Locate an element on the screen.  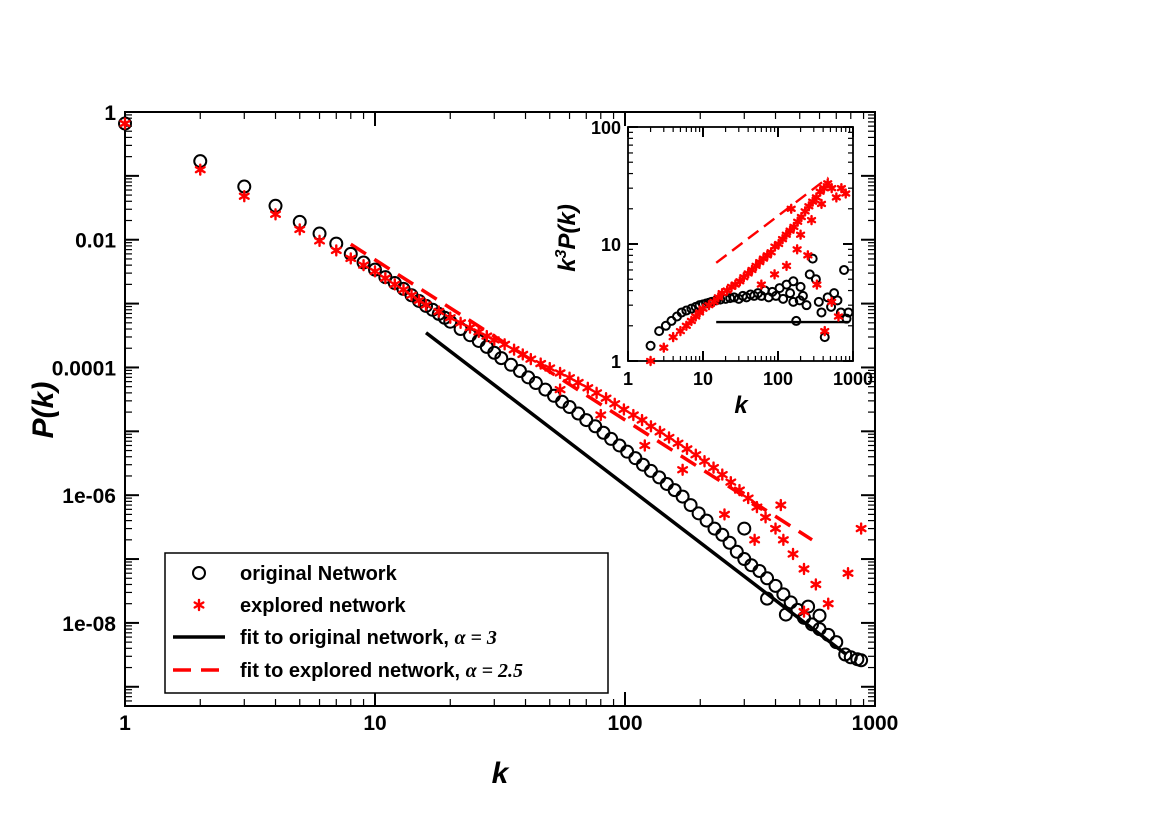
fit-line-explored is located at coordinates (581, 392).